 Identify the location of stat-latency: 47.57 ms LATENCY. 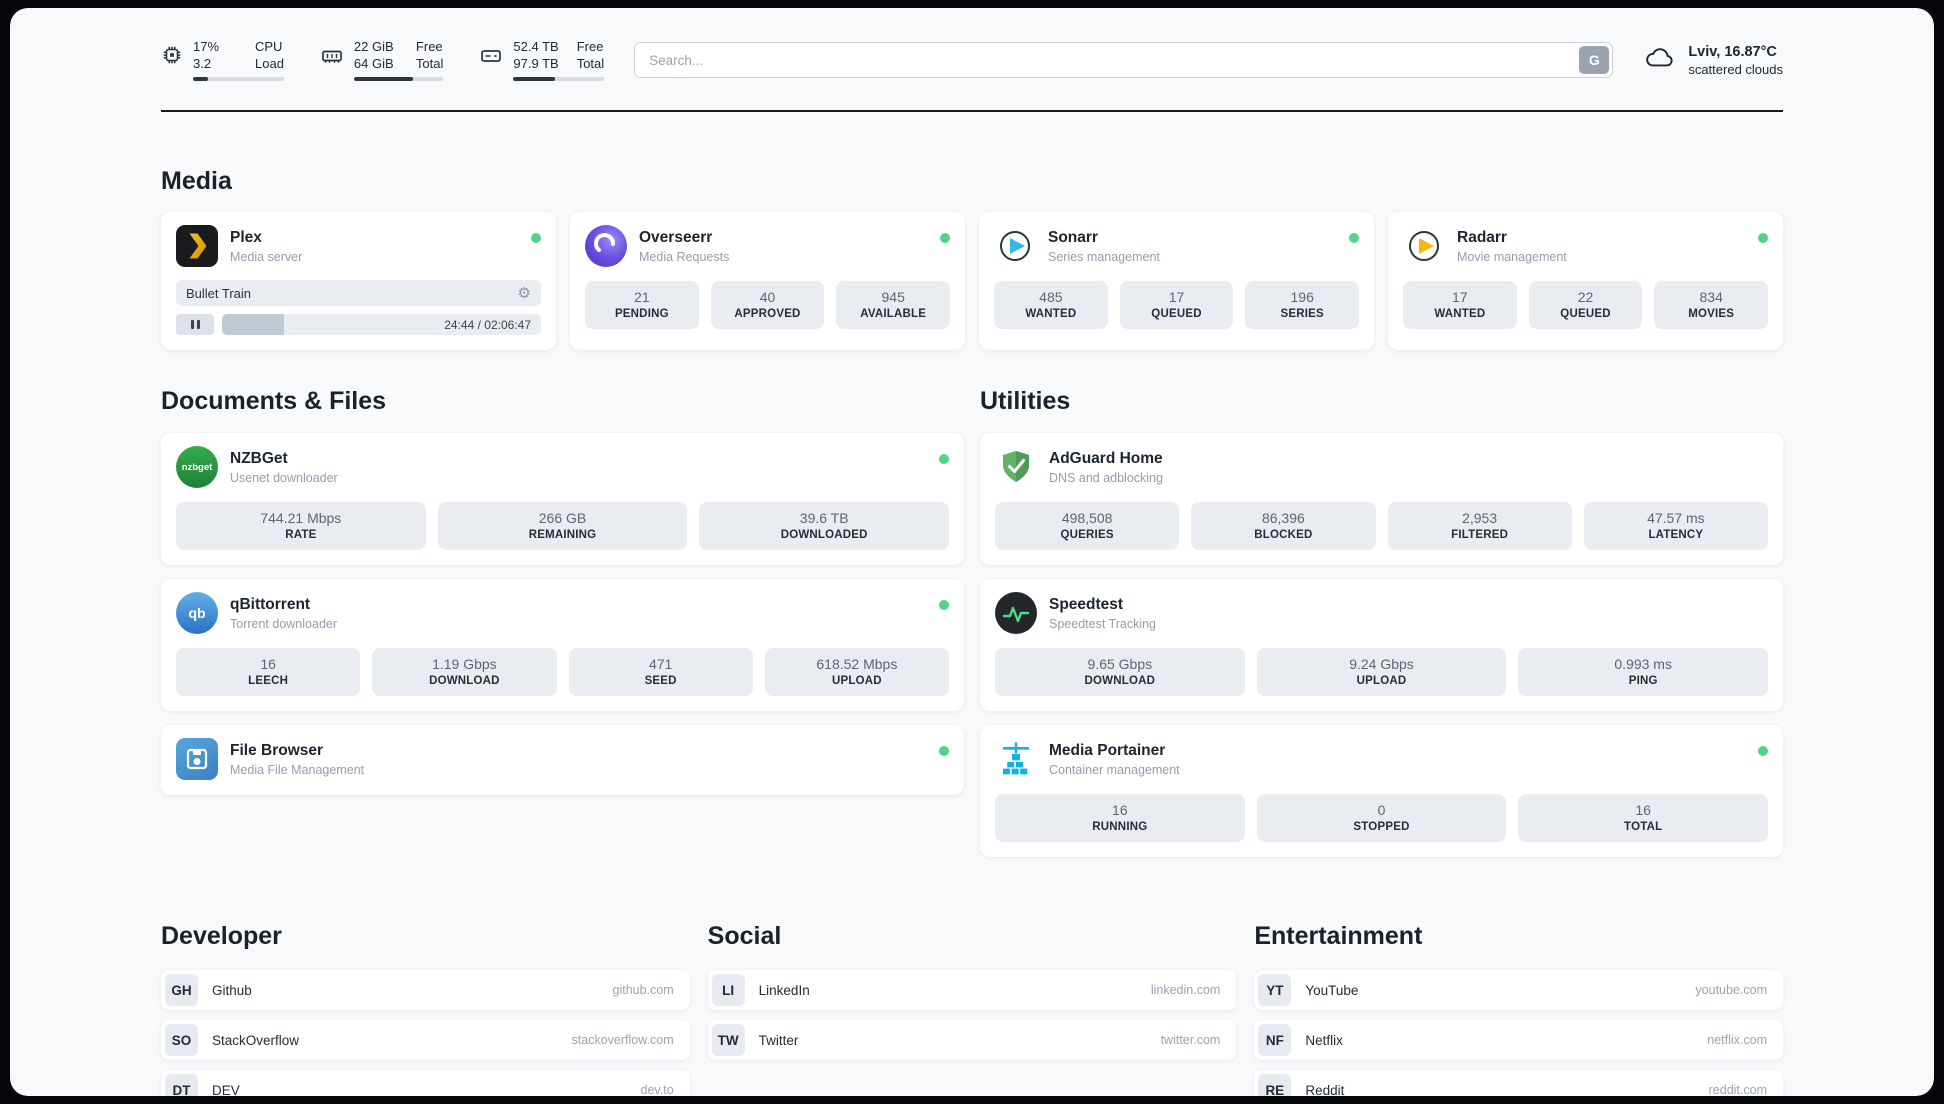
(1675, 526).